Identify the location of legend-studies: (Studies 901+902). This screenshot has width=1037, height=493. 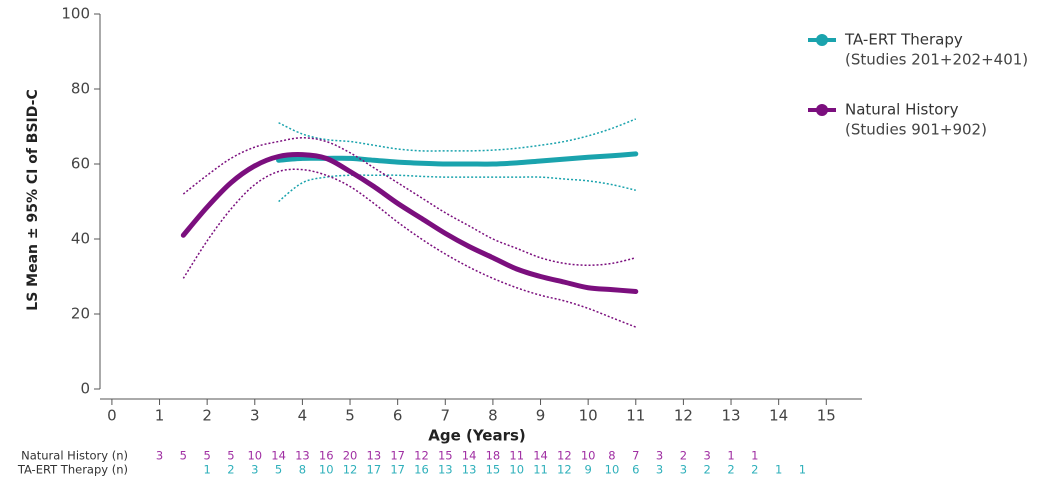
(916, 130).